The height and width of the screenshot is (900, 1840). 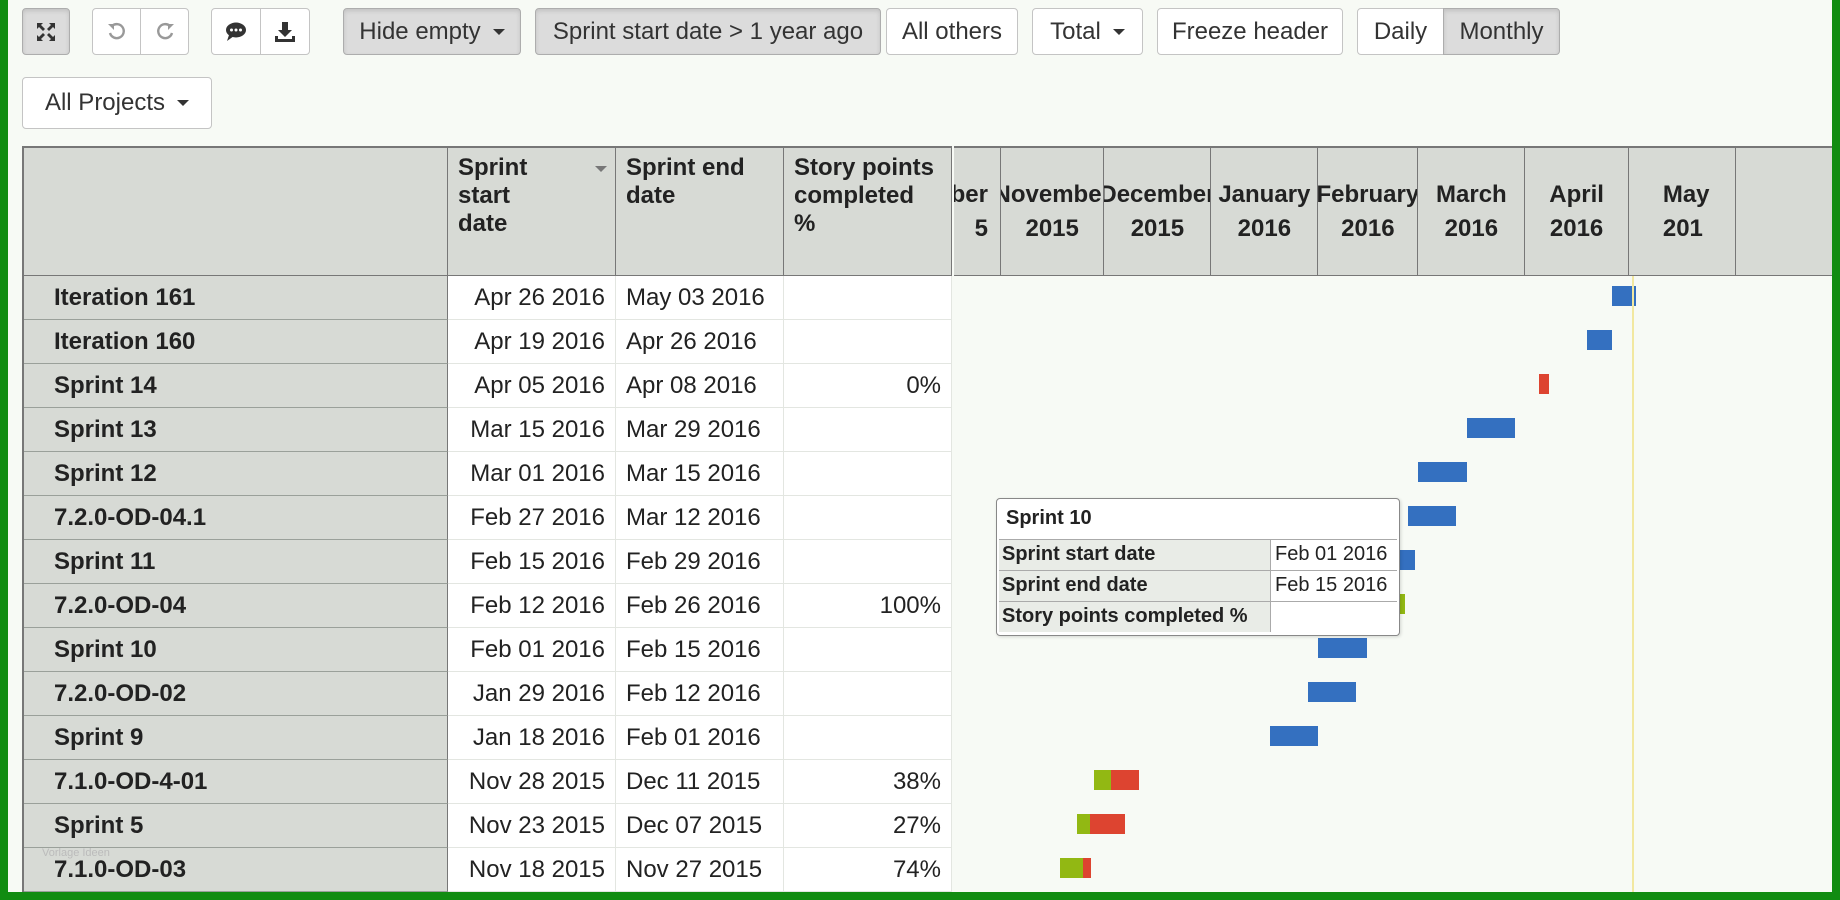 What do you see at coordinates (700, 298) in the screenshot?
I see `cell-sprint-end-date: May 03 2016` at bounding box center [700, 298].